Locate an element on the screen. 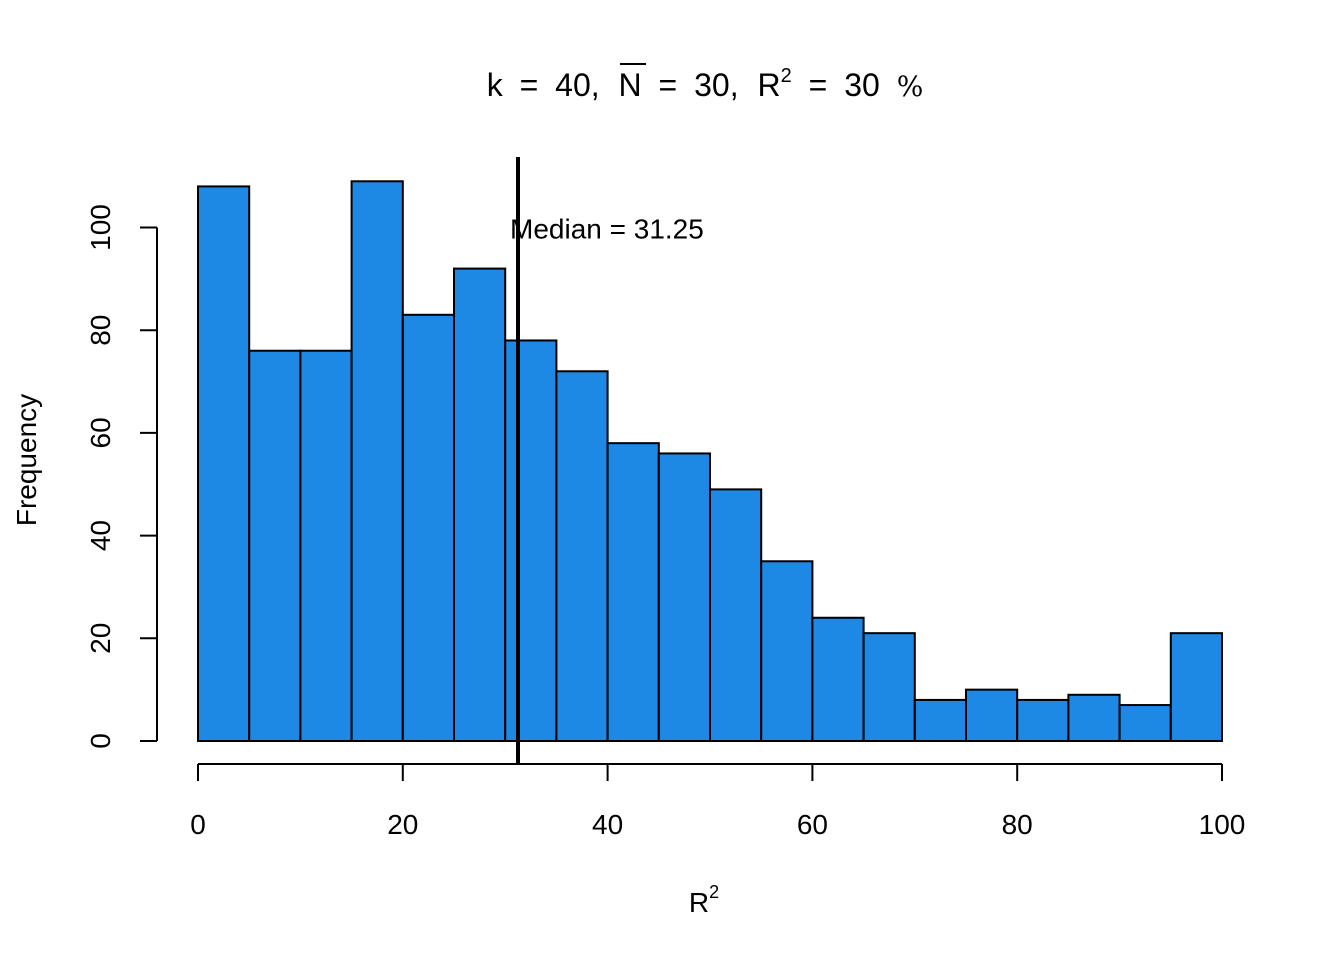 This screenshot has width=1344, height=960. title-equals-3: = is located at coordinates (818, 85).